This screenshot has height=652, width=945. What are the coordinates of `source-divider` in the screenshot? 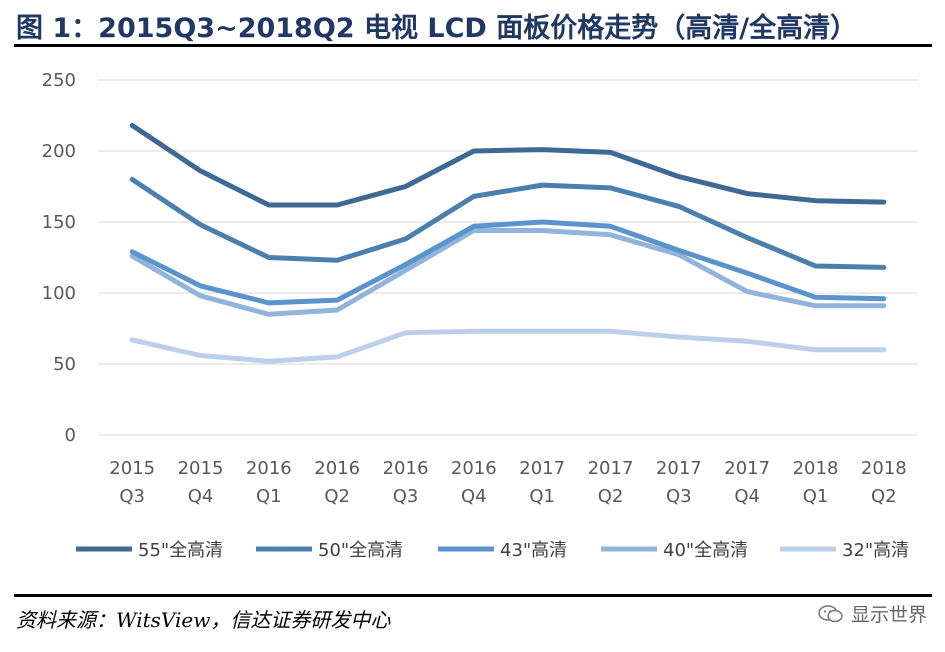 It's located at (473, 595).